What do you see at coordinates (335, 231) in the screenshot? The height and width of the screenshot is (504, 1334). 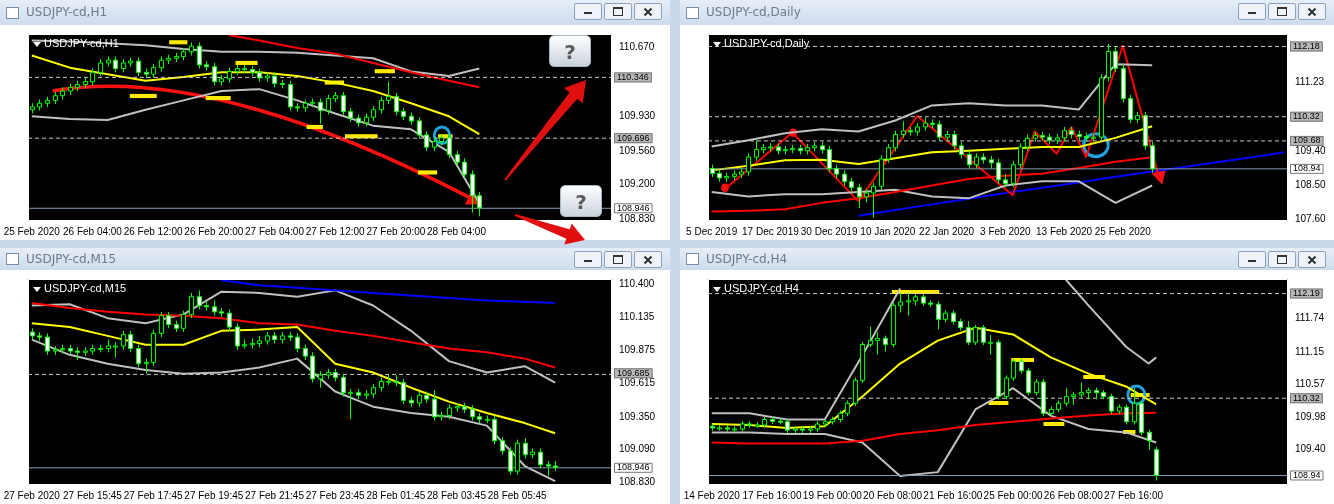 I see `x-tick-label: 27 Feb 12:00` at bounding box center [335, 231].